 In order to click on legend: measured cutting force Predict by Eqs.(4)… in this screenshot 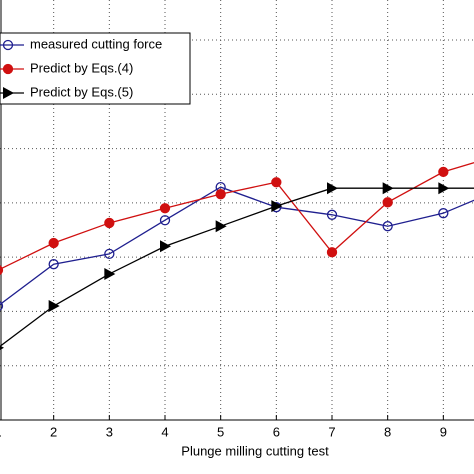, I will do `click(95, 68)`.